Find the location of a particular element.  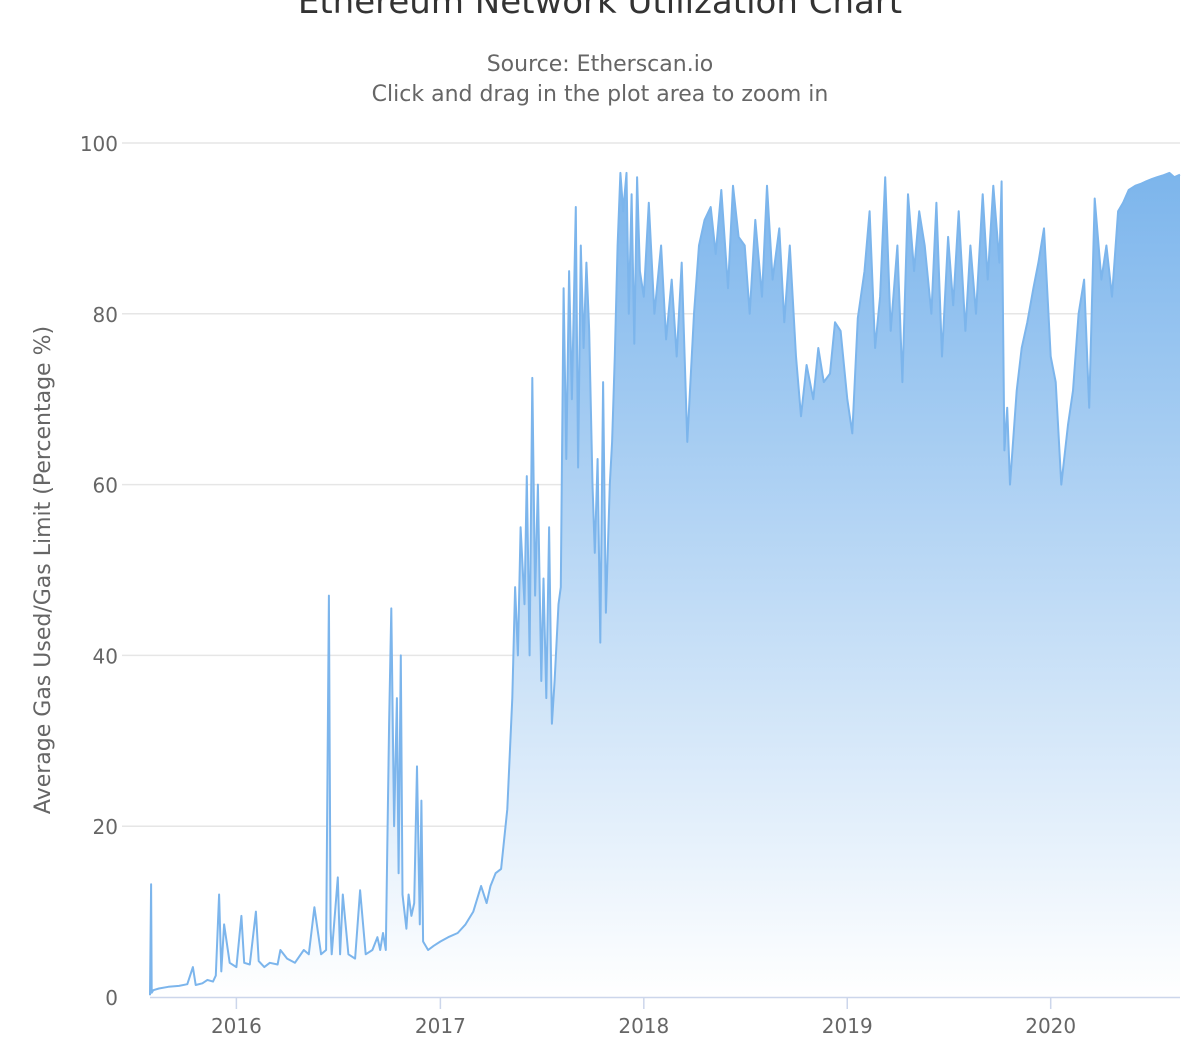

y-tick-label: 20 is located at coordinates (105, 827).